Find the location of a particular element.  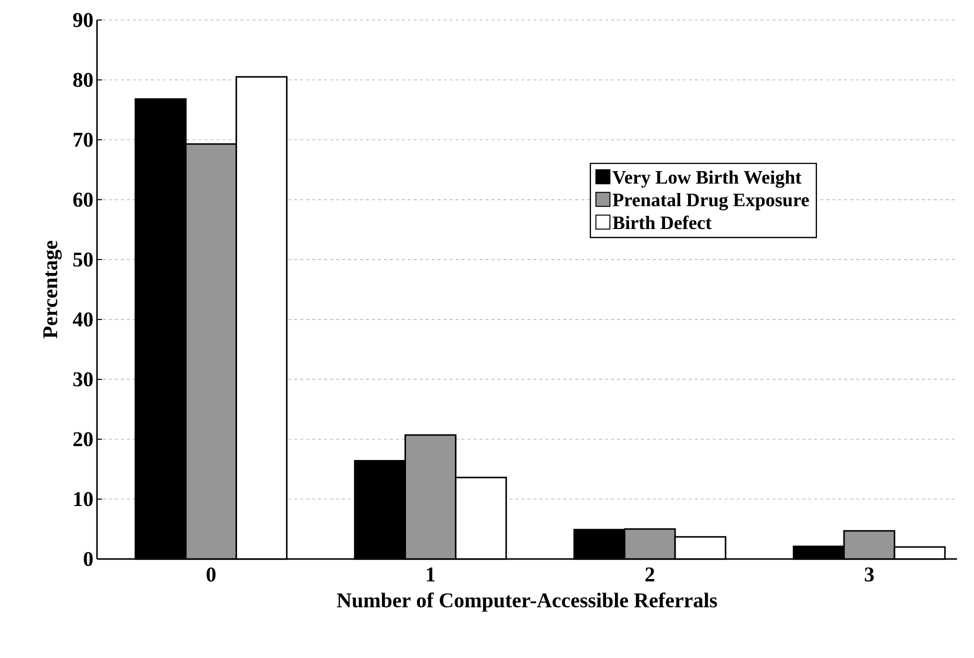

legend-label: Very Low Birth Weight is located at coordinates (707, 179).